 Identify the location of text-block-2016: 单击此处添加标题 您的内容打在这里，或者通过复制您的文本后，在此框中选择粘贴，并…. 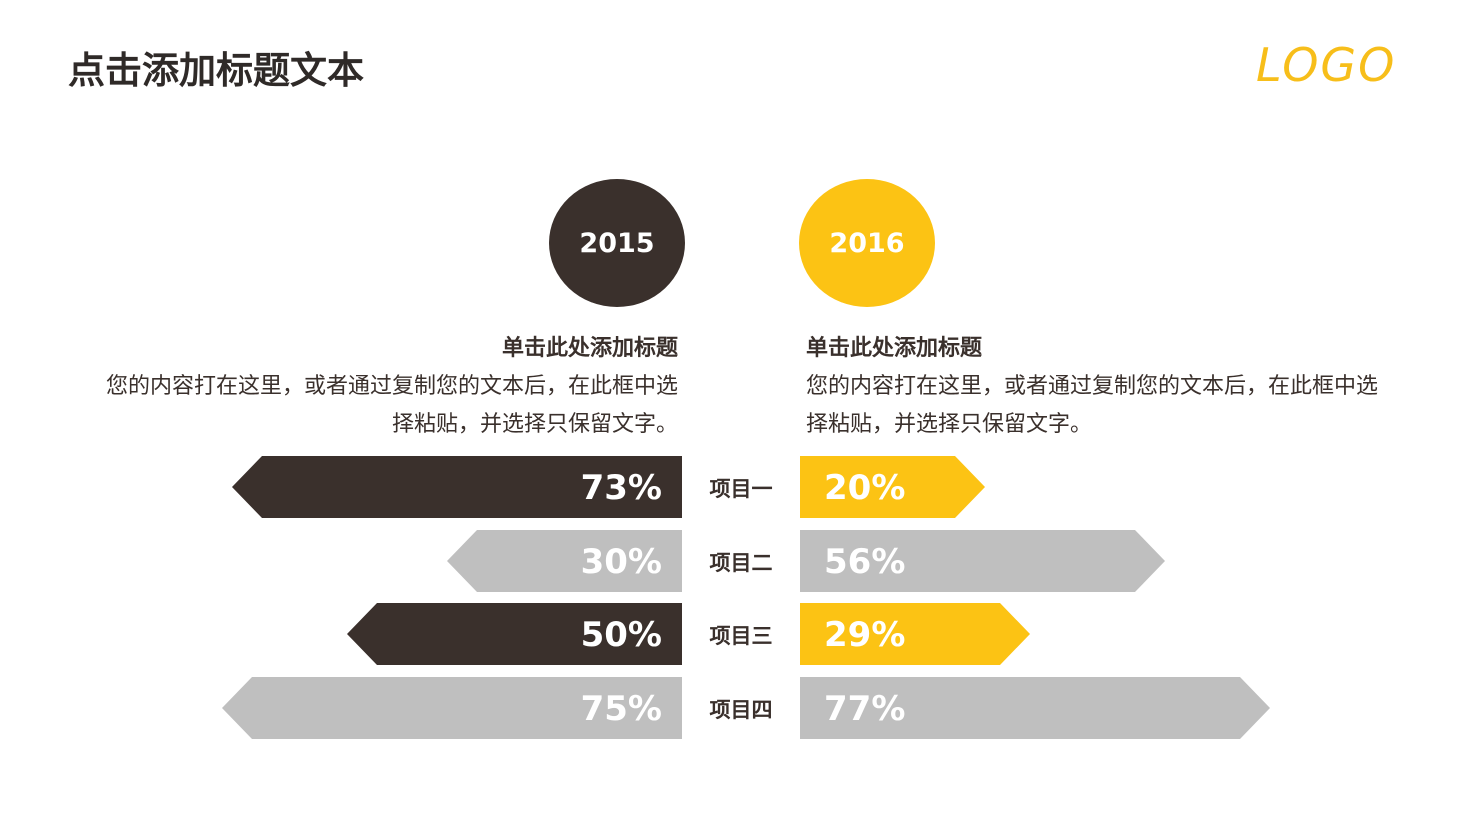
(1096, 387).